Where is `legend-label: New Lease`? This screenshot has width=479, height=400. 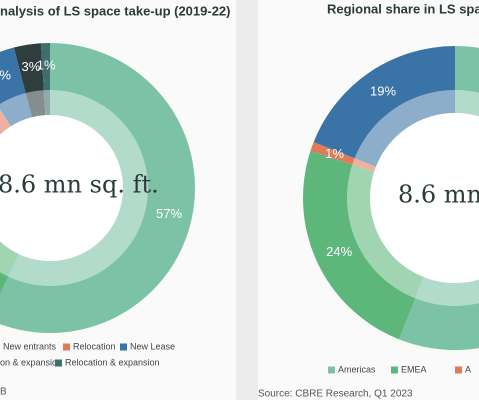 legend-label: New Lease is located at coordinates (152, 346).